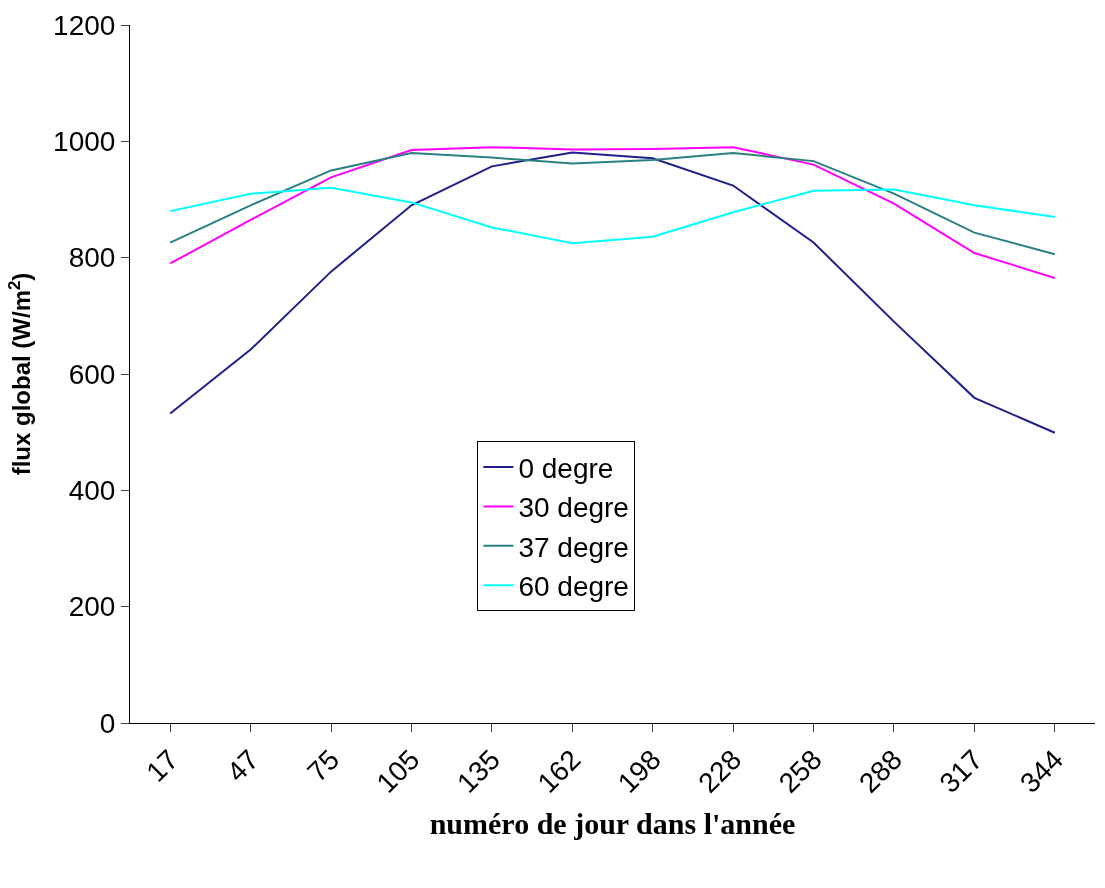 This screenshot has width=1105, height=888. I want to click on y-tick-label: 1000, so click(84, 142).